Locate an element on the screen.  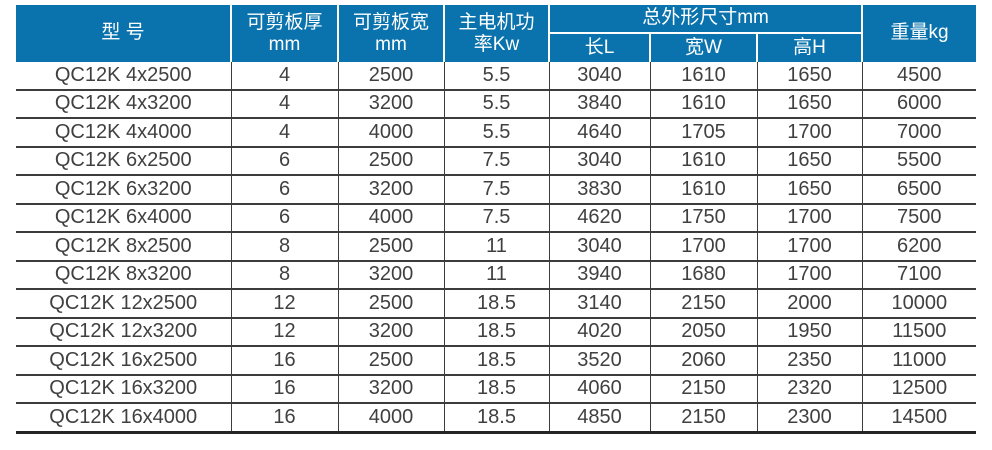
cell-dim-width: 2060 is located at coordinates (703, 361).